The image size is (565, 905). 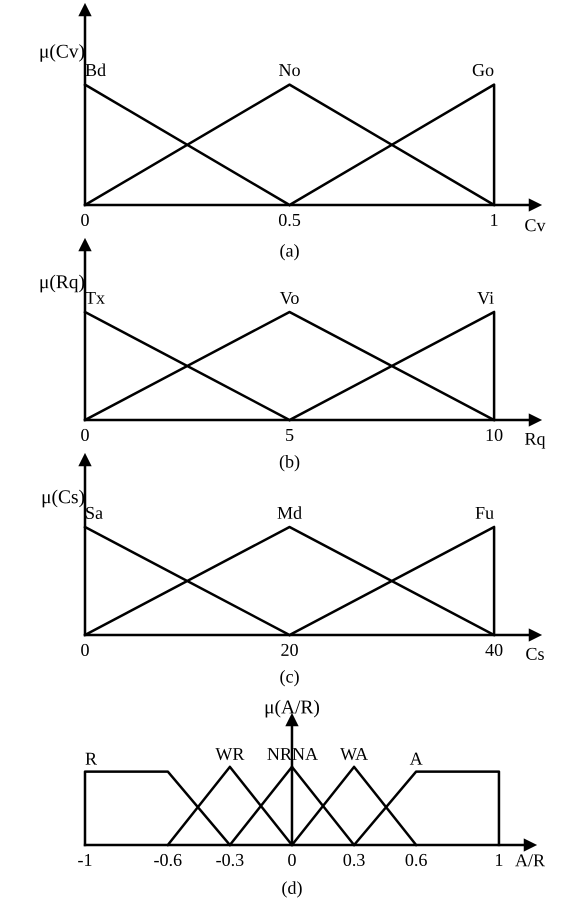 I want to click on x-tick-label: 40, so click(x=493, y=650).